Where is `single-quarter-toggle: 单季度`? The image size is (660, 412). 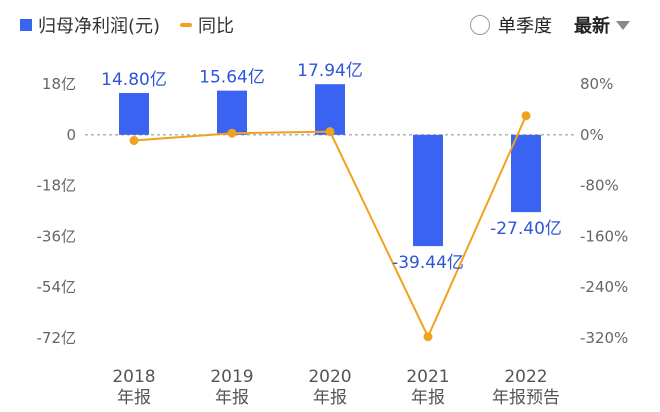
single-quarter-toggle: 单季度 is located at coordinates (511, 25).